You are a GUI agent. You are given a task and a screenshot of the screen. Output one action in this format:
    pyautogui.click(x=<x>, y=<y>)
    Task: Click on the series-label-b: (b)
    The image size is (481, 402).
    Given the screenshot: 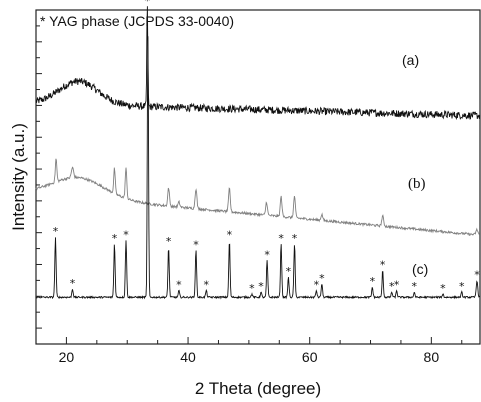 What is the action you would take?
    pyautogui.click(x=417, y=184)
    